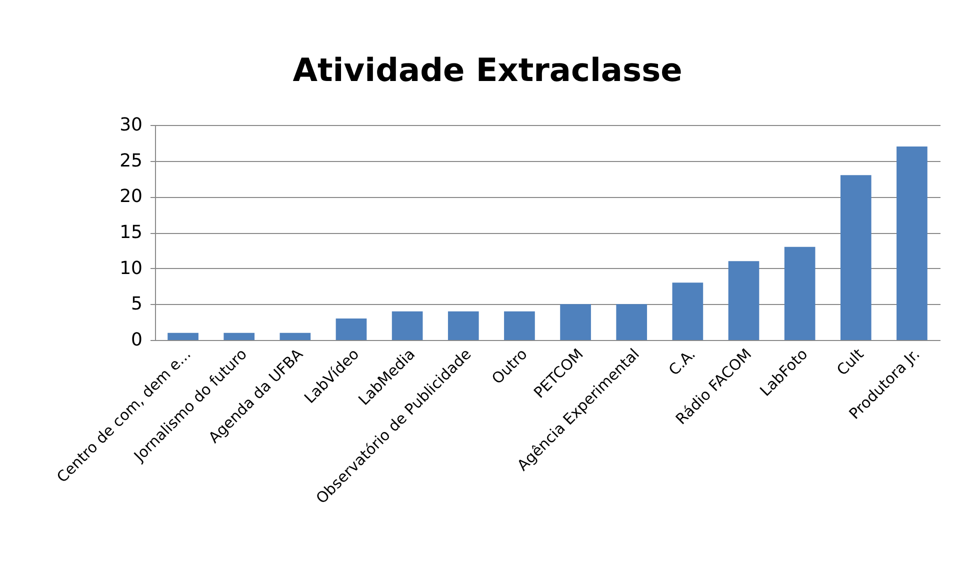 The width and height of the screenshot is (957, 583). What do you see at coordinates (131, 268) in the screenshot?
I see `y-tick-label: 10` at bounding box center [131, 268].